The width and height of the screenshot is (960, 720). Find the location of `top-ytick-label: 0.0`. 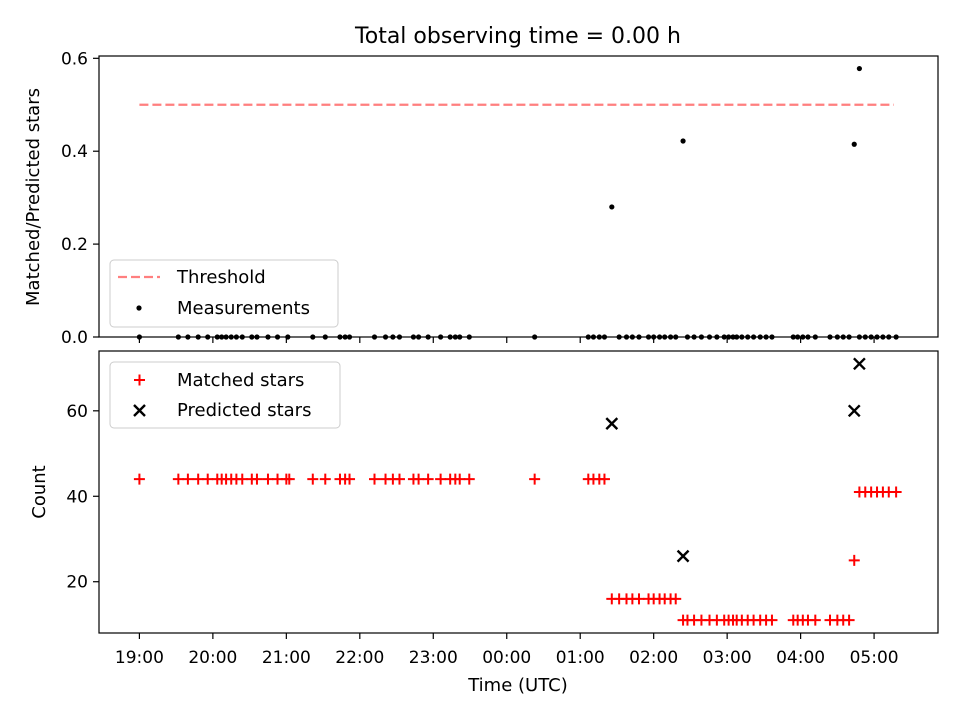

top-ytick-label: 0.0 is located at coordinates (74, 338).